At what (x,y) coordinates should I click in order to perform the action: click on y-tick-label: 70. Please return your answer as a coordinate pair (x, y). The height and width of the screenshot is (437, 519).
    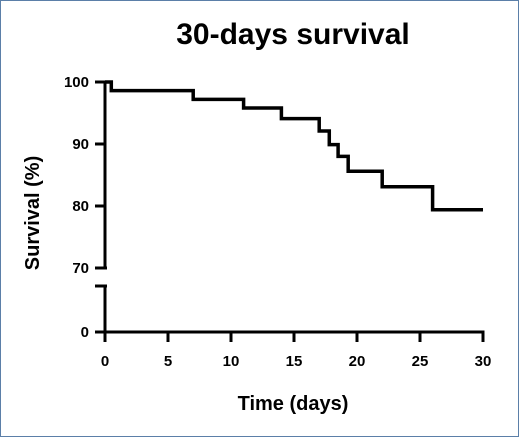
    Looking at the image, I should click on (80, 268).